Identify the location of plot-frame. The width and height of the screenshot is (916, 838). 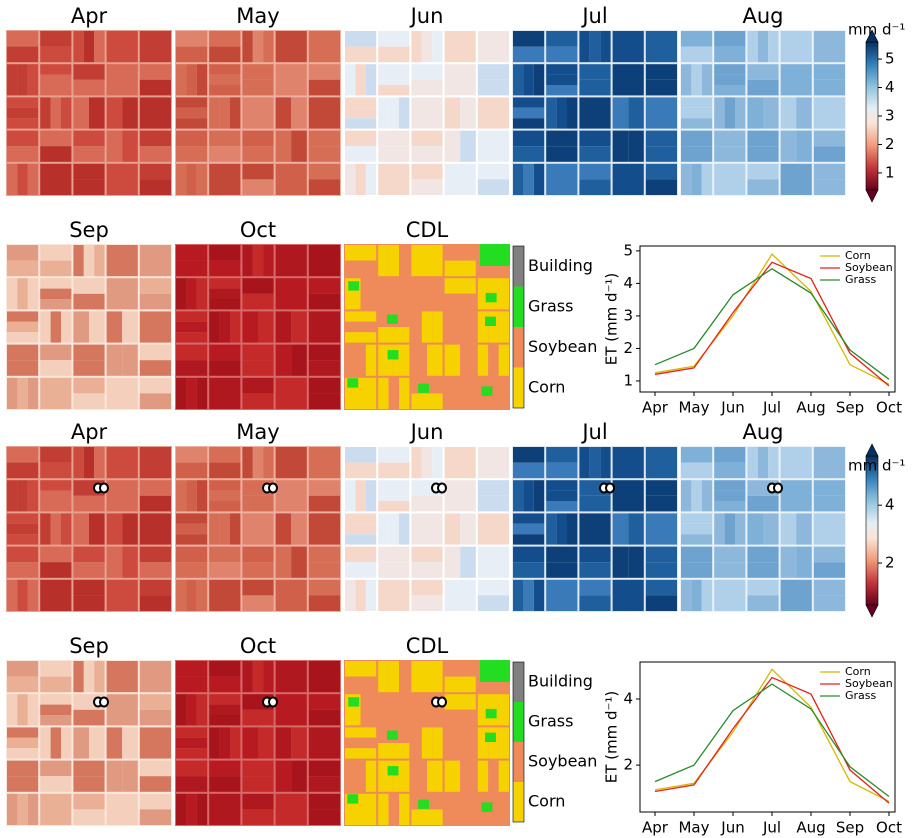
(767, 319).